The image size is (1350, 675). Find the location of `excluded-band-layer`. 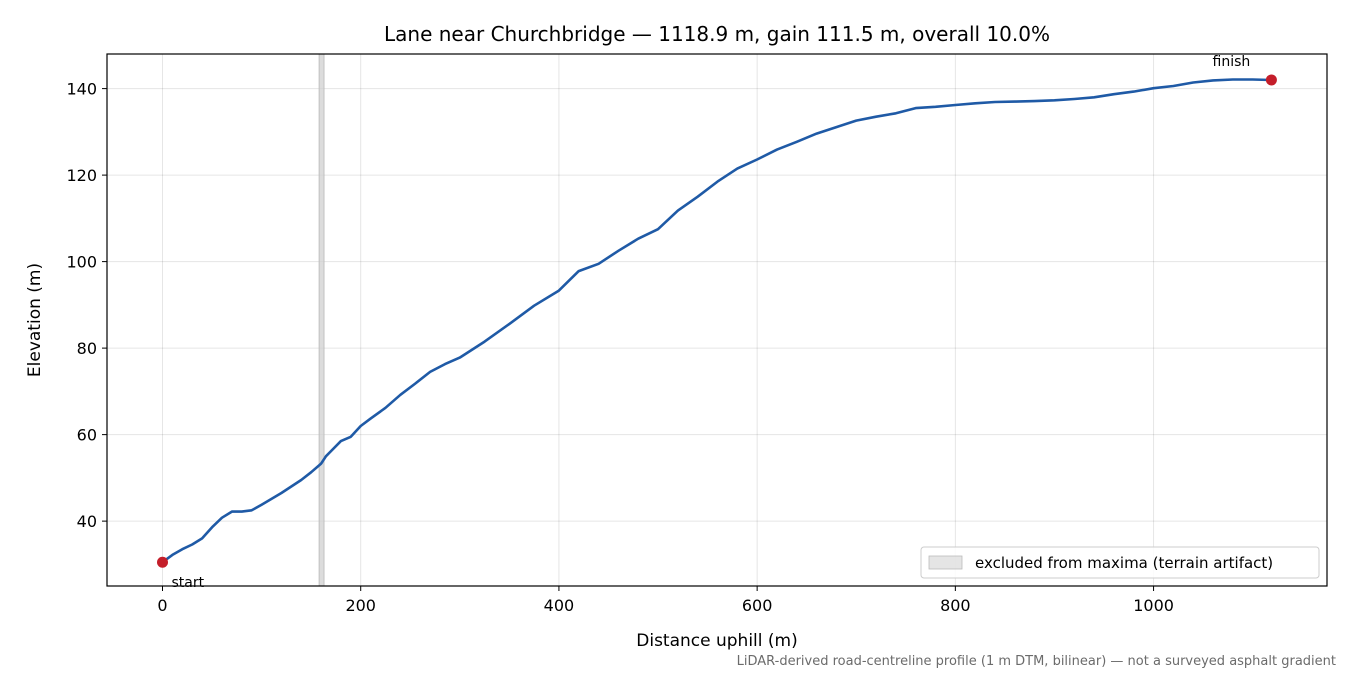

excluded-band-layer is located at coordinates (321, 320).